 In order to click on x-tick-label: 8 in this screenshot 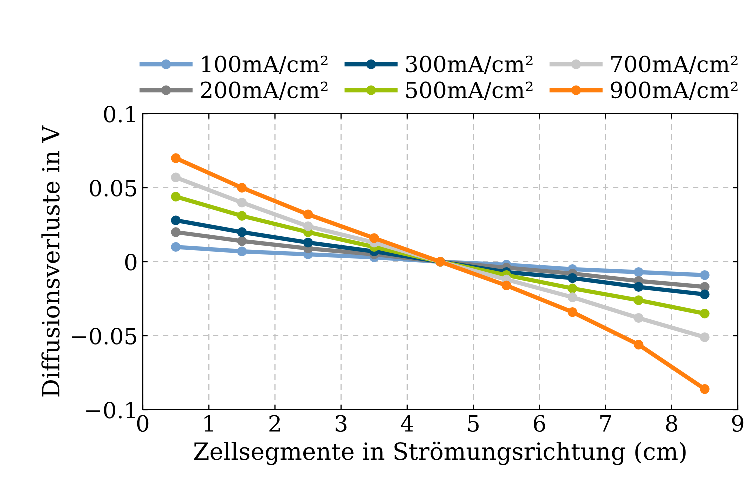, I will do `click(672, 423)`.